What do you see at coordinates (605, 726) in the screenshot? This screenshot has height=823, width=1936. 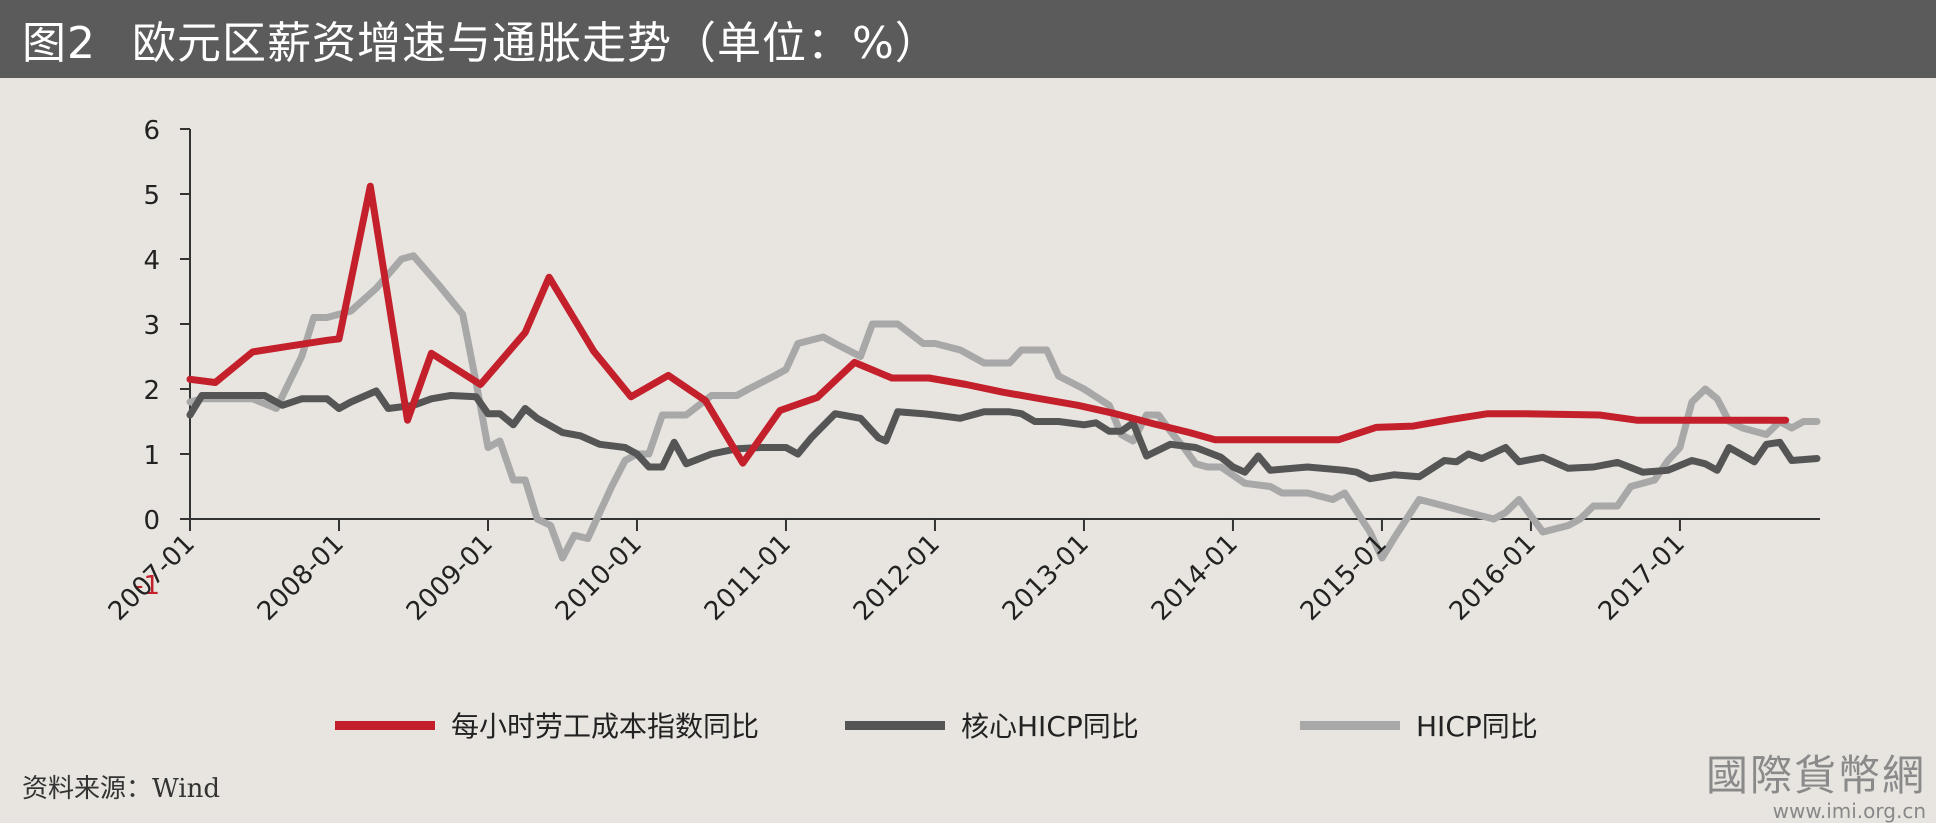 I see `legend-label-labor-cost: 每小时劳工成本指数同比` at bounding box center [605, 726].